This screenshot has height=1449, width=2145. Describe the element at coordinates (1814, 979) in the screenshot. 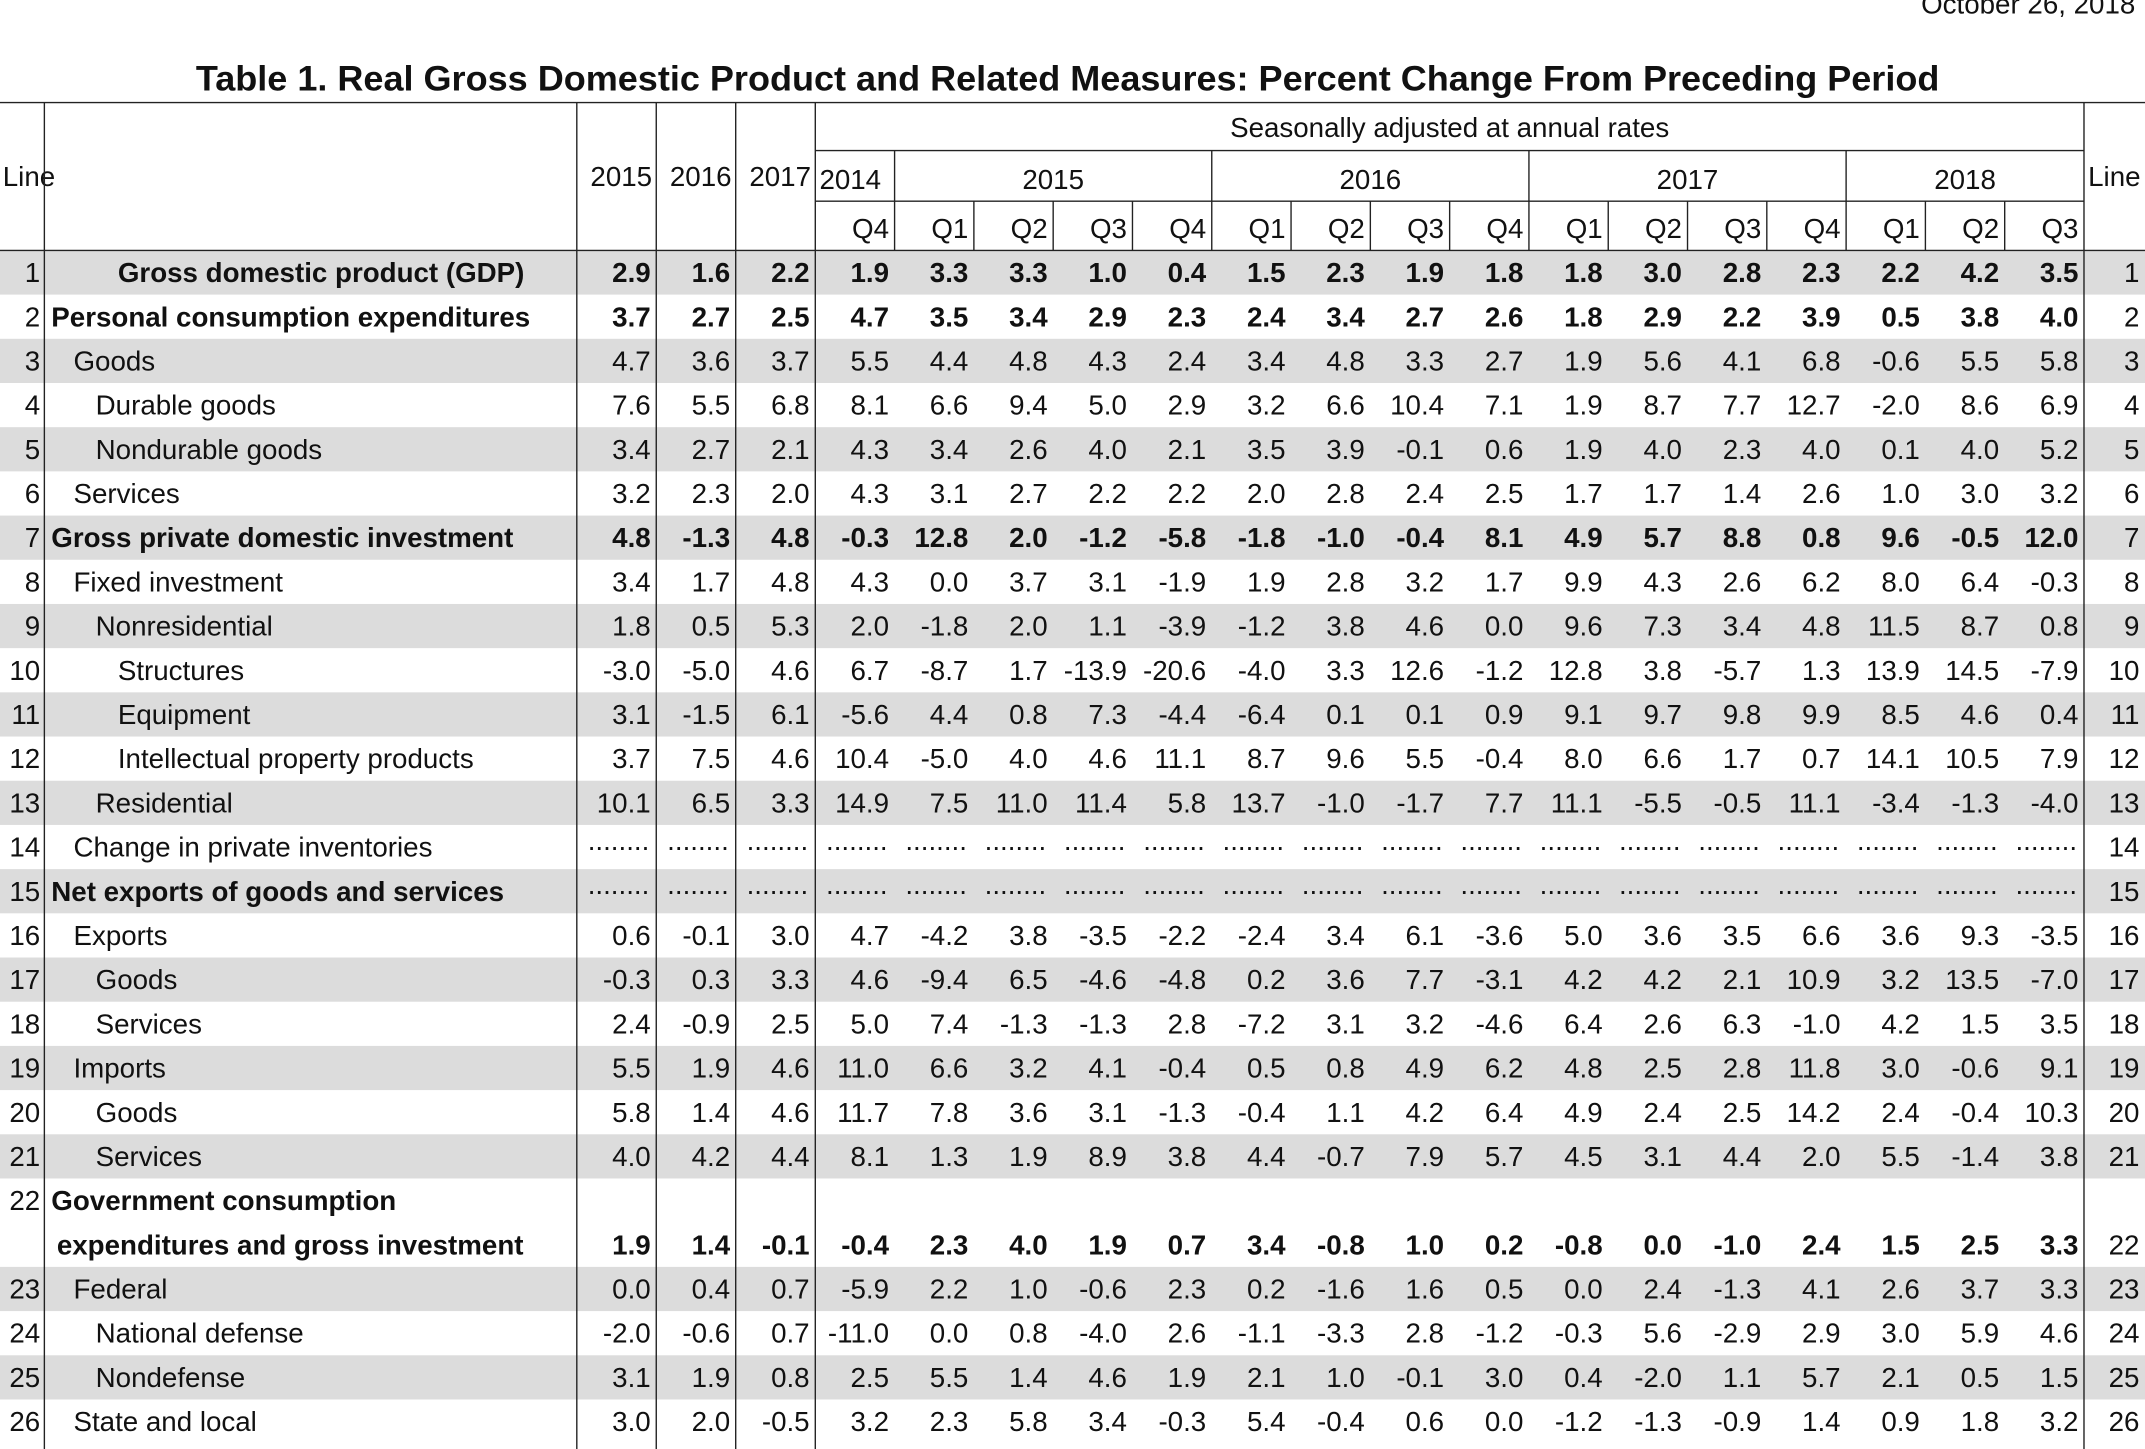

I see `cell-value: 10.9` at that location.